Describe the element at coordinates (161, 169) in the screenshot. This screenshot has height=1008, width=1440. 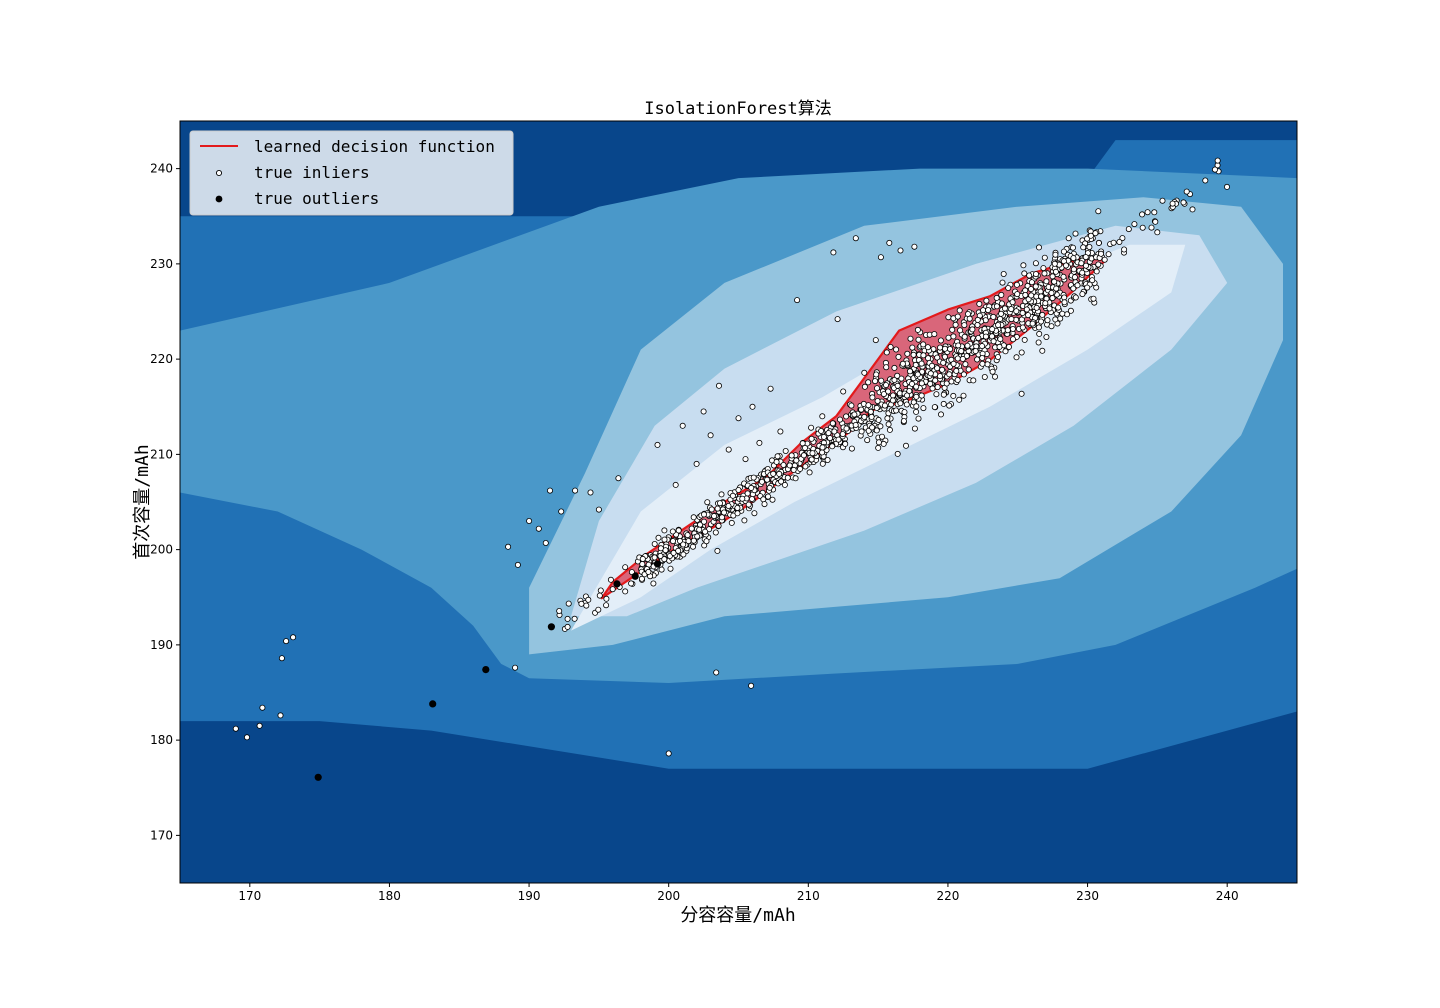
I see `y-tick-label: 240` at that location.